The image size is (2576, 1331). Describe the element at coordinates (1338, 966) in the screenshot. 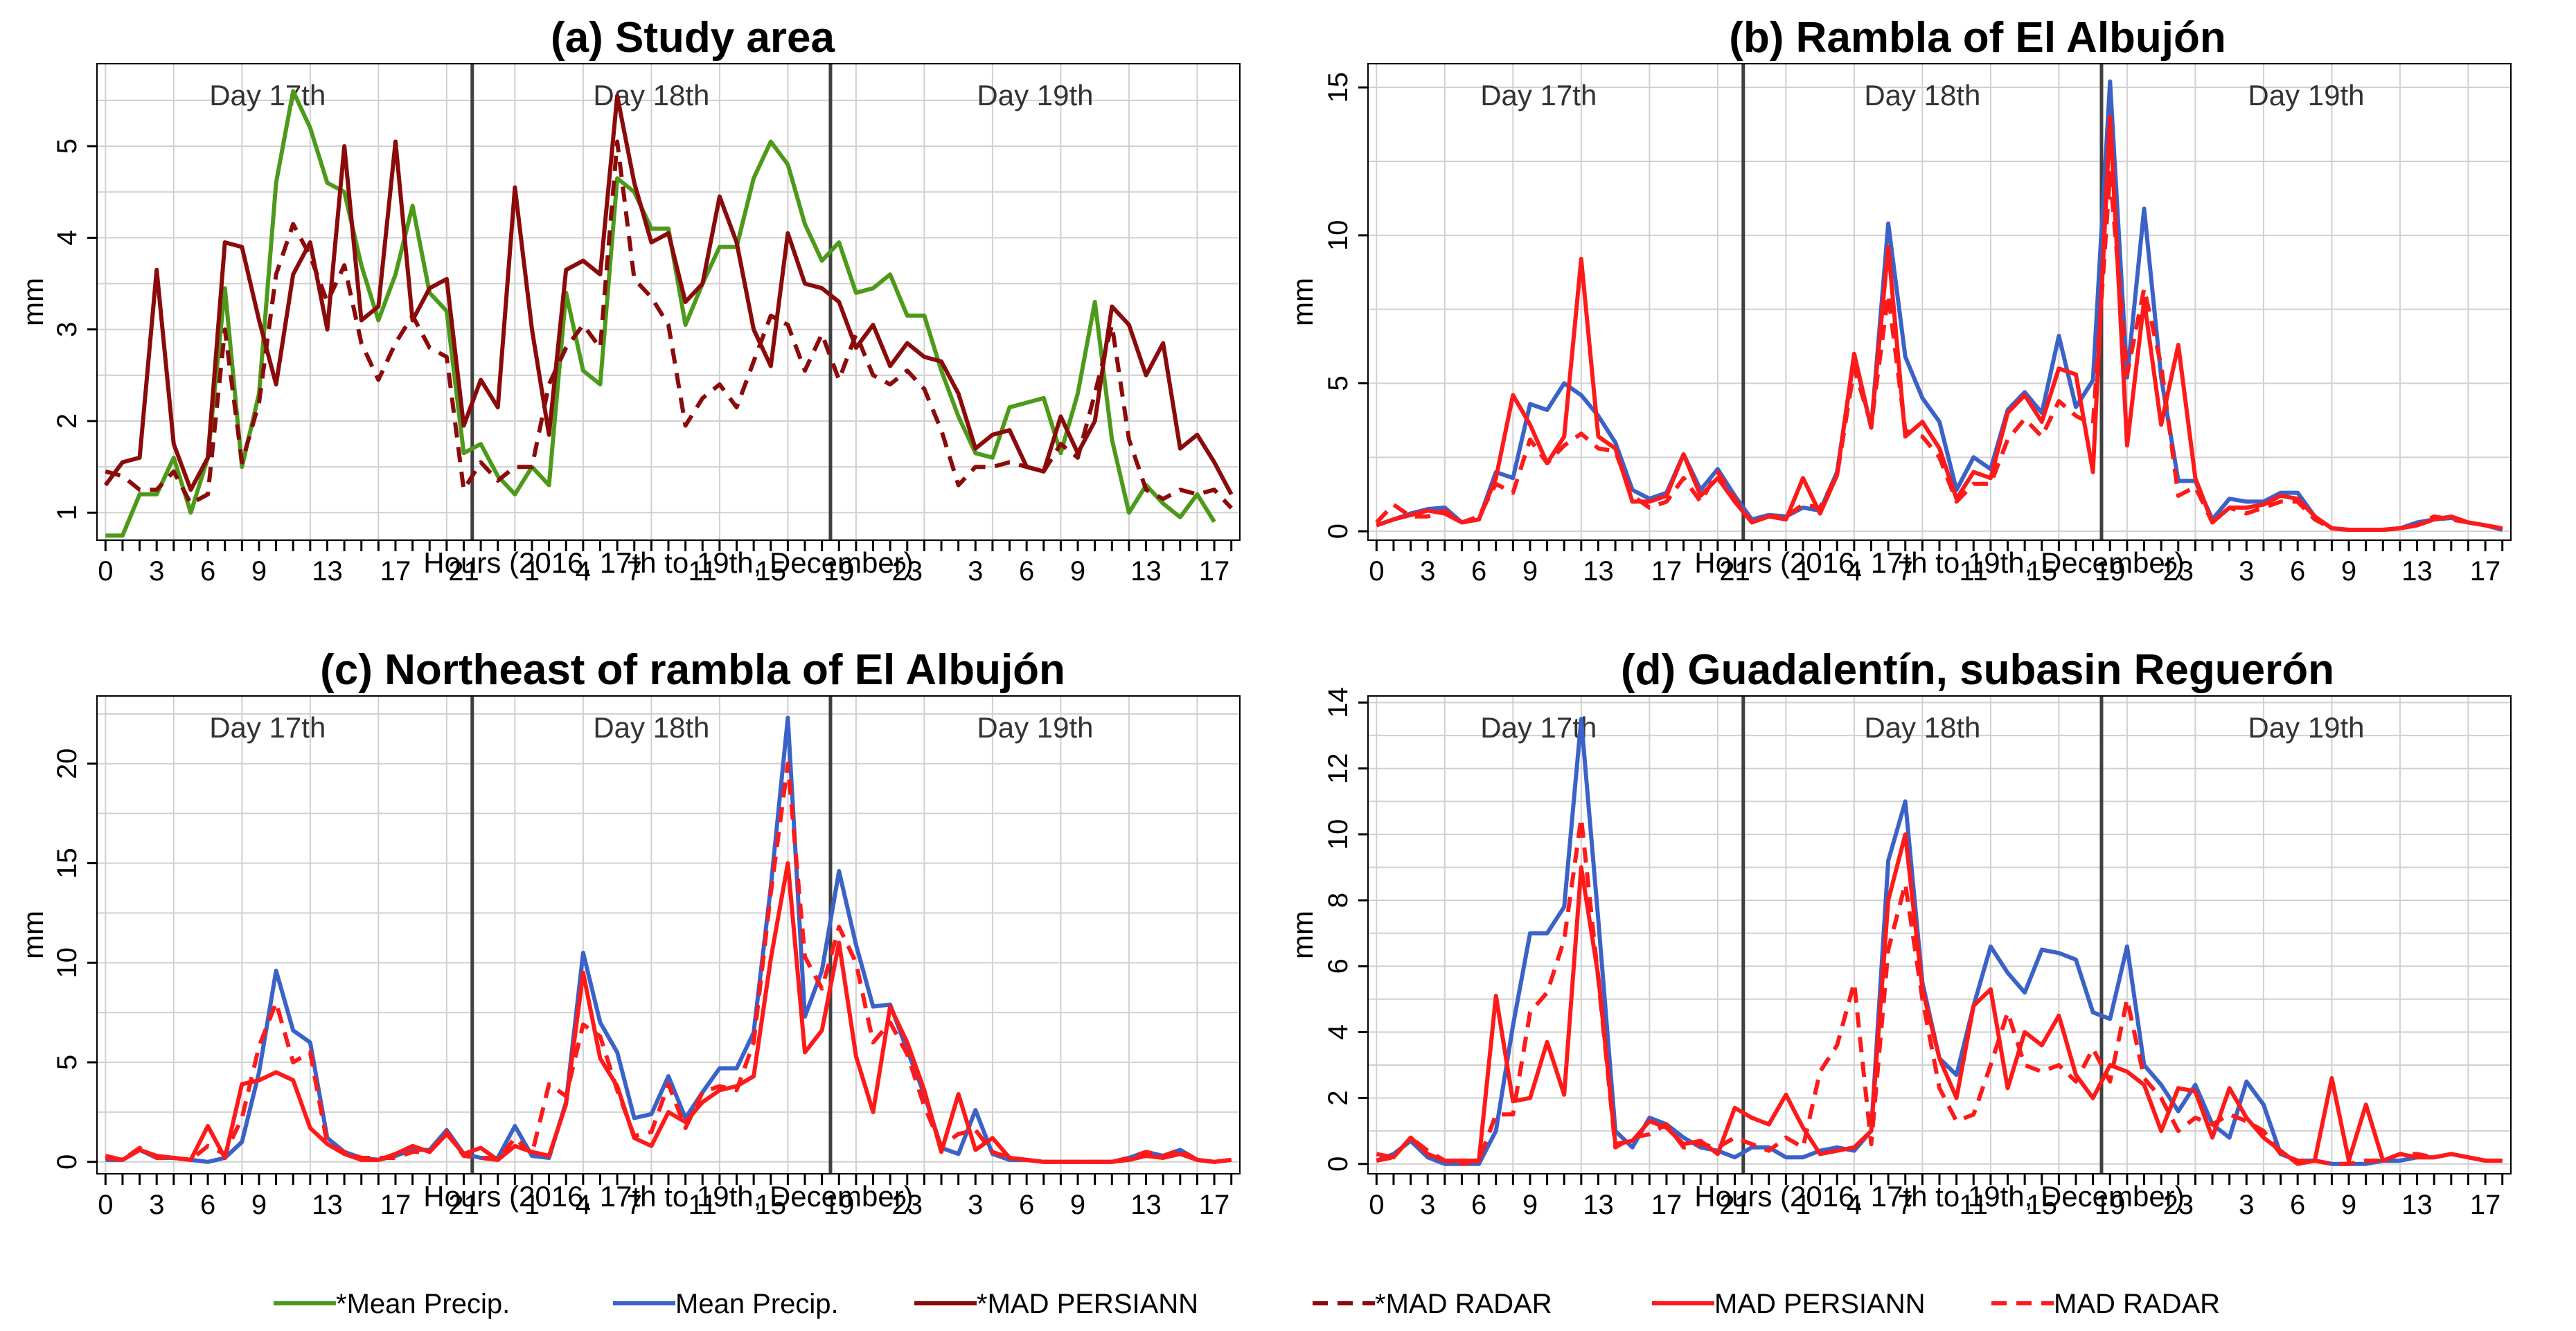

I see `y-tick-label: 6` at that location.